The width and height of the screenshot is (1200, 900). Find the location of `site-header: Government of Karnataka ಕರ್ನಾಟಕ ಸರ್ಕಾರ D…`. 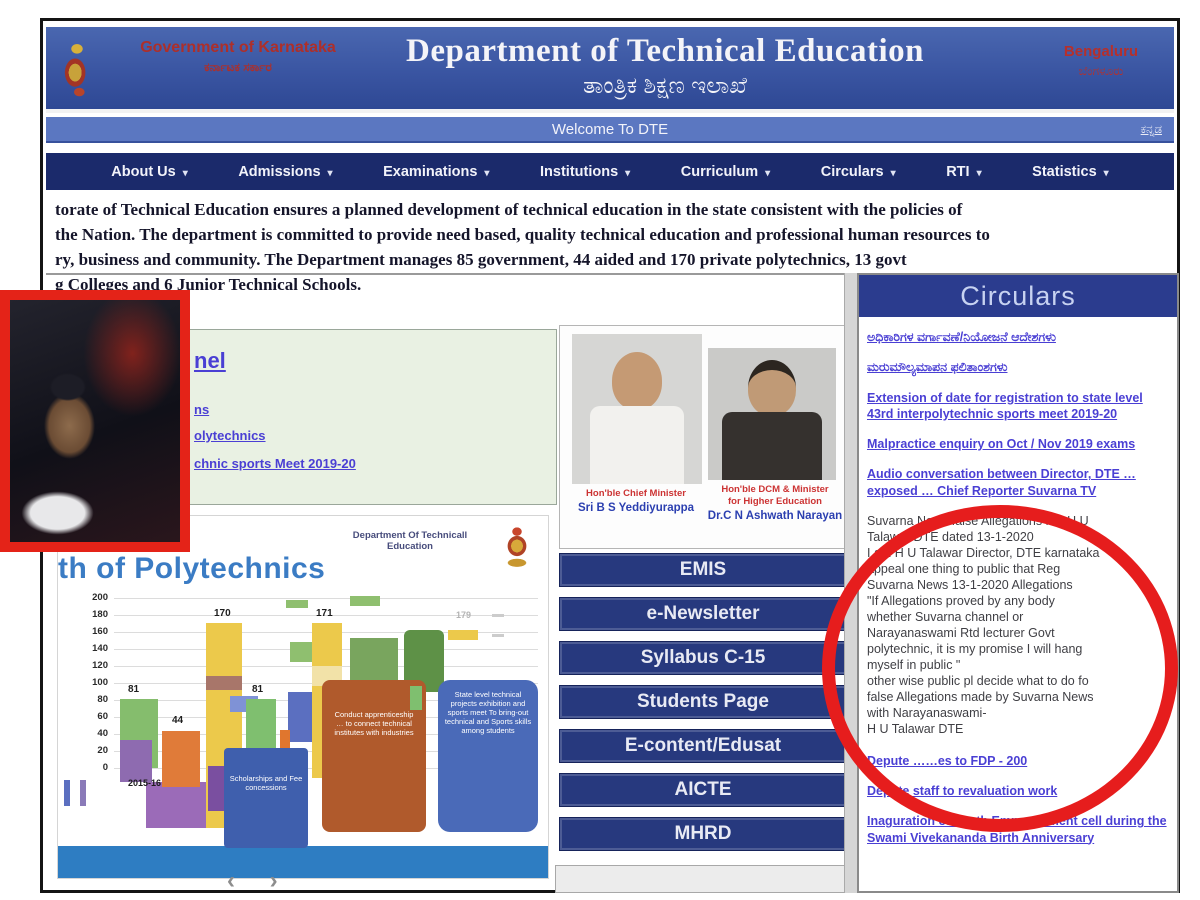

site-header: Government of Karnataka ಕರ್ನಾಟಕ ಸರ್ಕಾರ D… is located at coordinates (610, 70).